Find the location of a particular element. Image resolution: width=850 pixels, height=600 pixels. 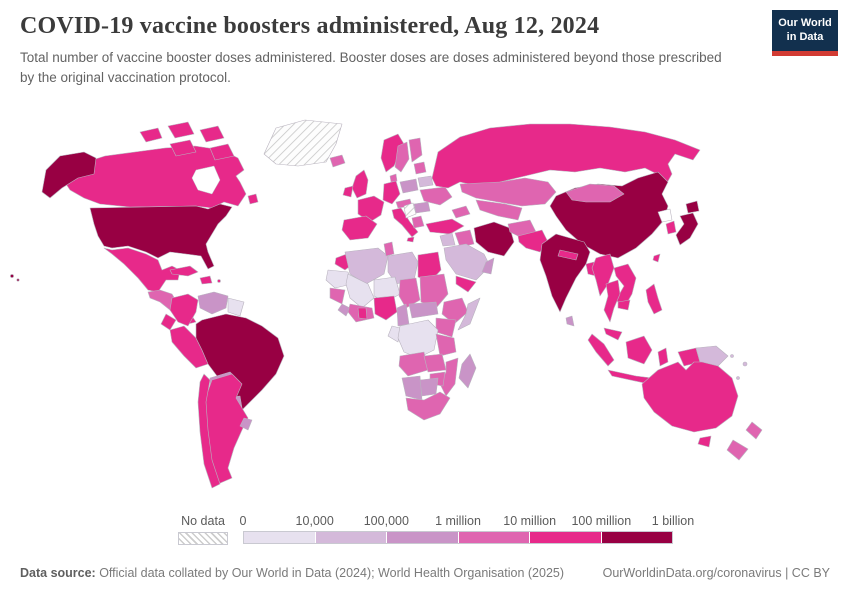

country-fiji: Pacific island states is located at coordinates (745, 364).